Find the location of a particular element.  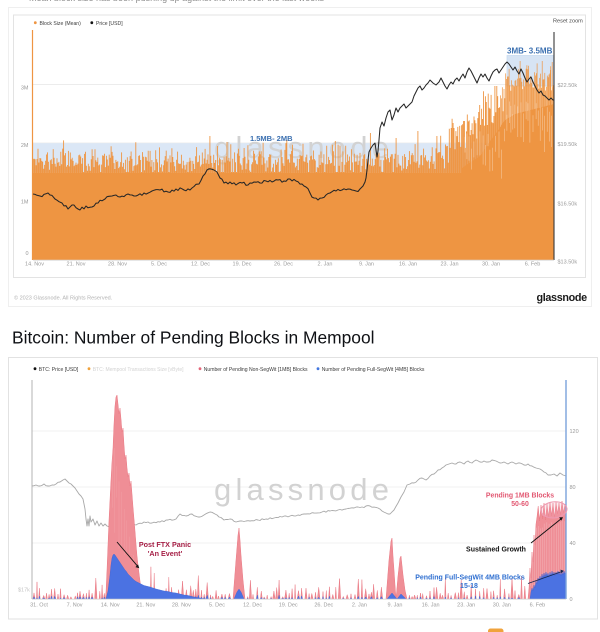

svg-text:BTC: Mempool Transactions Size: BTC: Mempool Transactions Size [vByte] is located at coordinates (138, 370).